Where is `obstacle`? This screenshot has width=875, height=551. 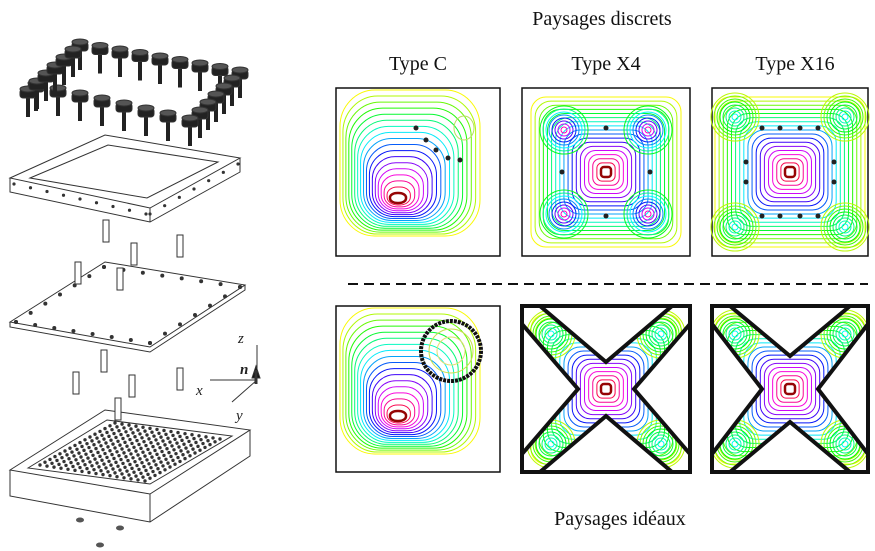
obstacle is located at coordinates (451, 351).